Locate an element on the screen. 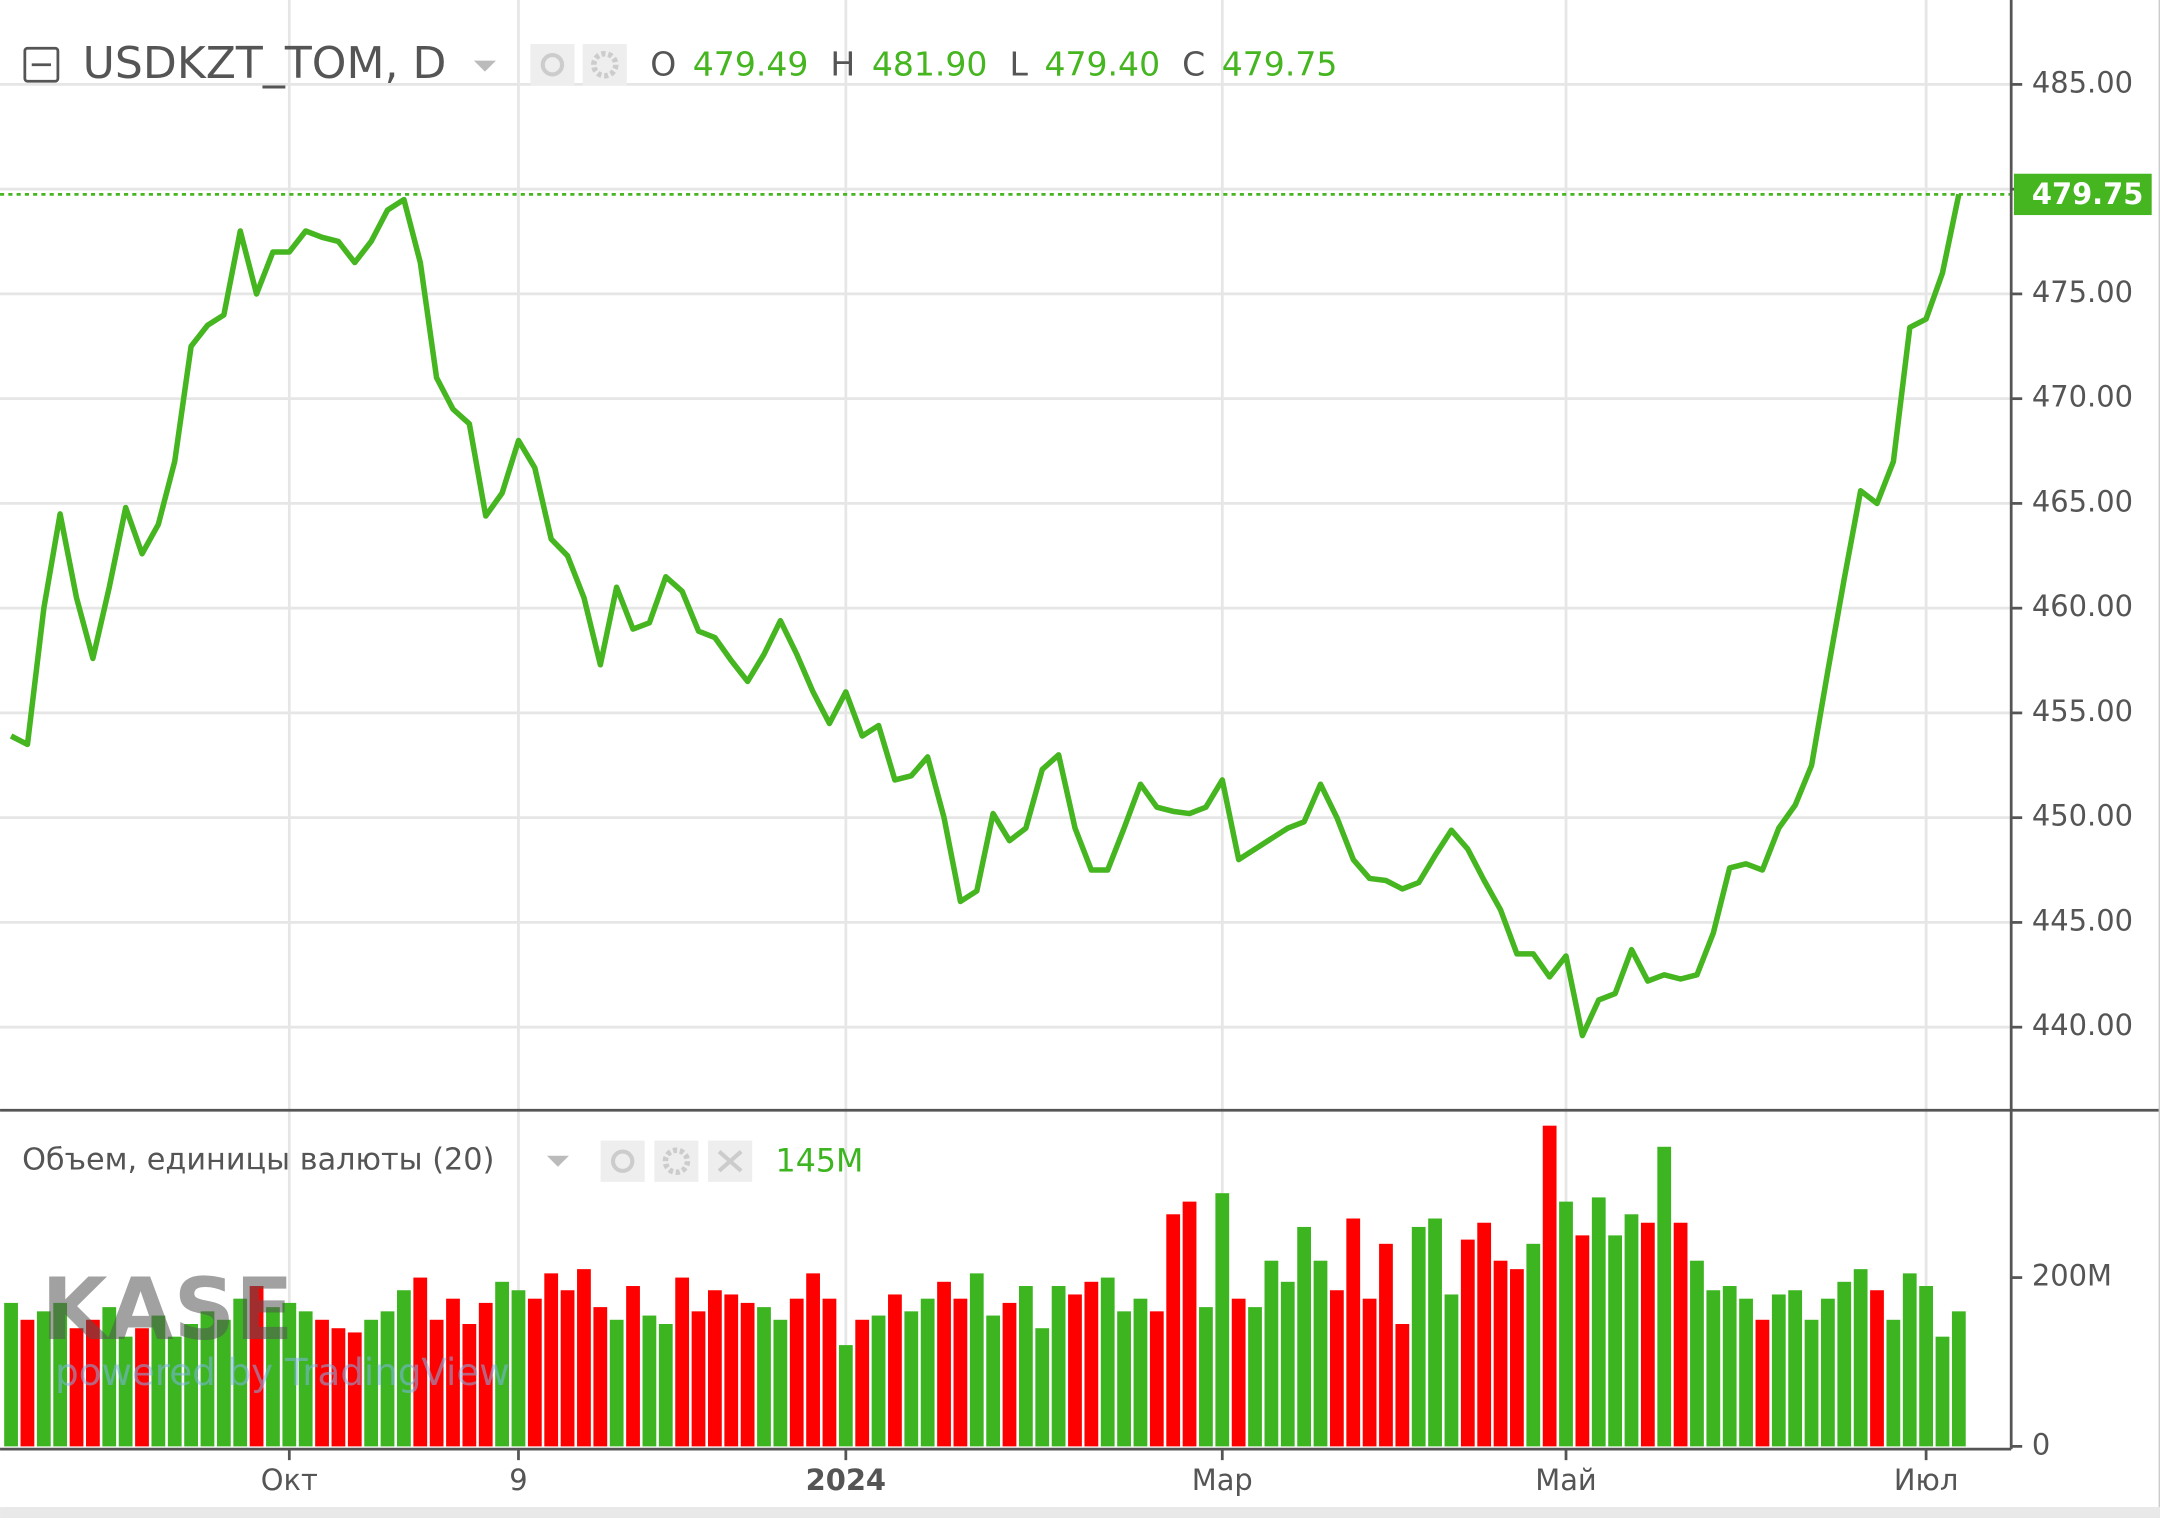  ohlc-value: 479.49 is located at coordinates (751, 64).